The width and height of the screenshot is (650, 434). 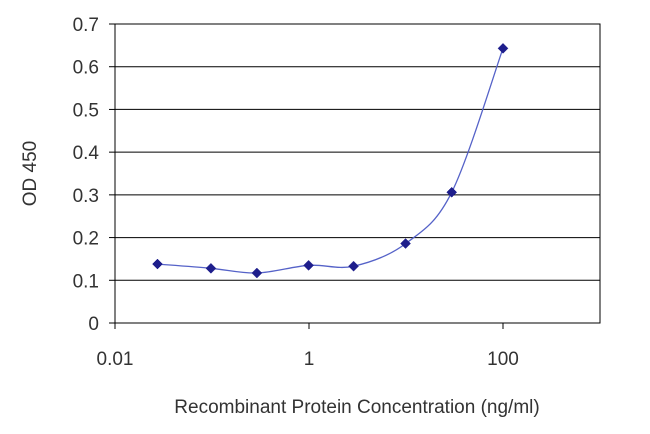 What do you see at coordinates (93, 324) in the screenshot?
I see `y-tick-label: 0` at bounding box center [93, 324].